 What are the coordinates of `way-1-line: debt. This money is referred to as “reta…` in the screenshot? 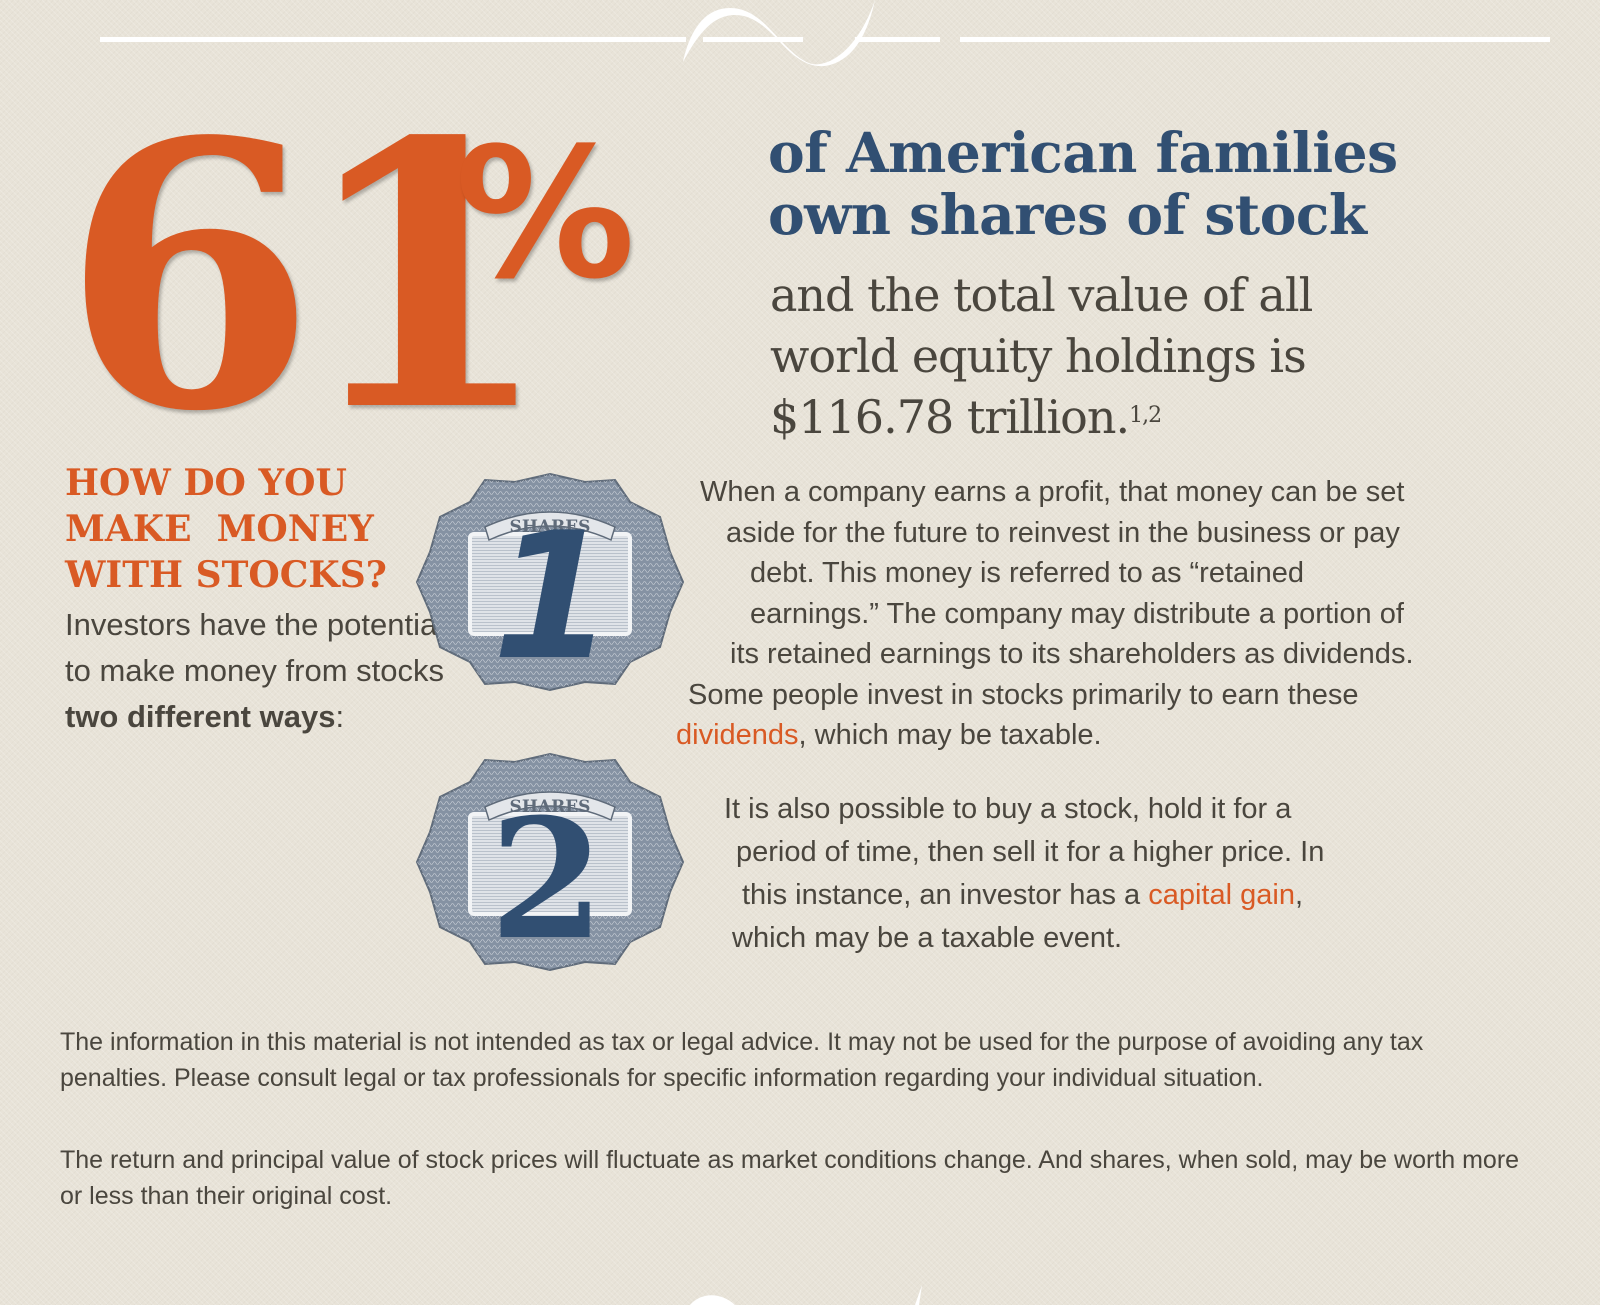 It's located at (1027, 573).